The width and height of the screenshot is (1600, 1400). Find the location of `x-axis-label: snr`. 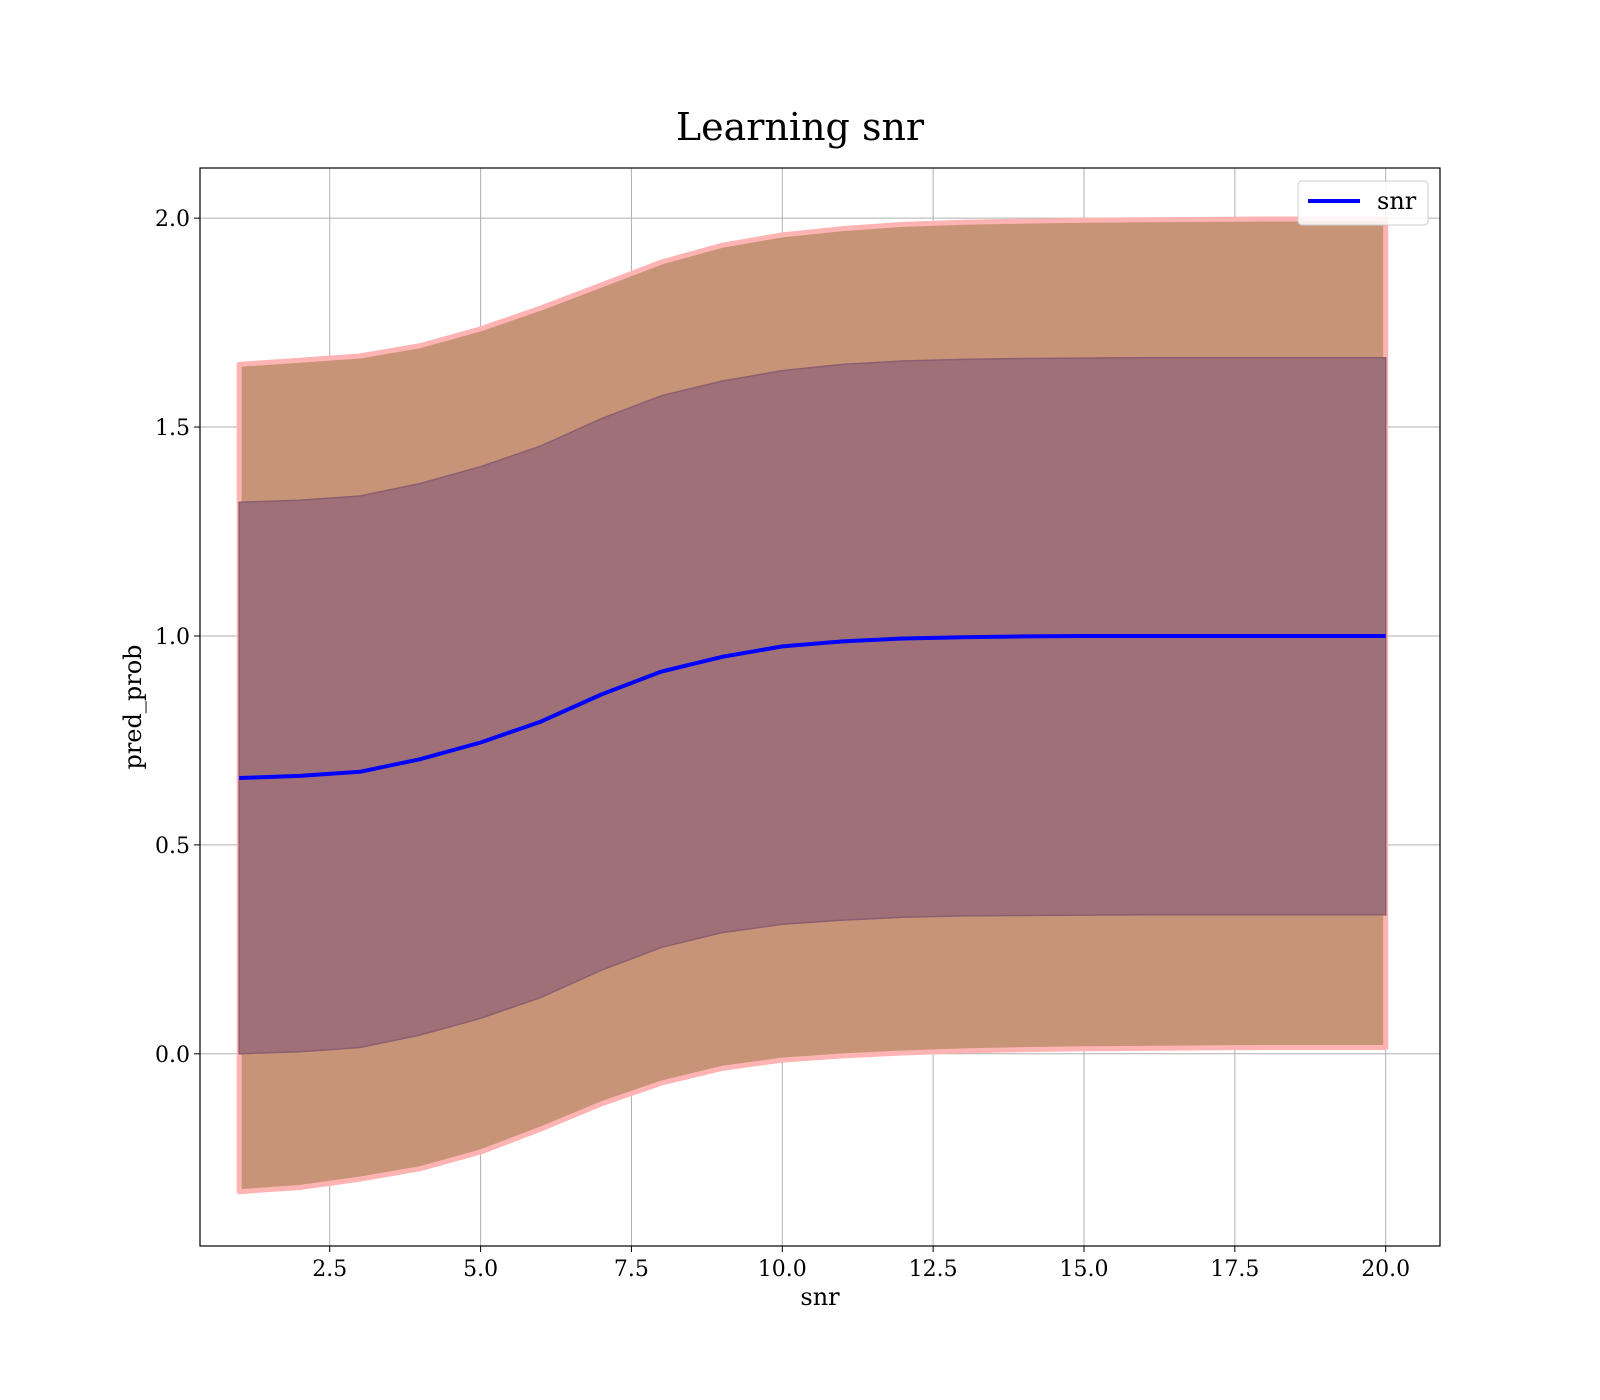

x-axis-label: snr is located at coordinates (820, 1297).